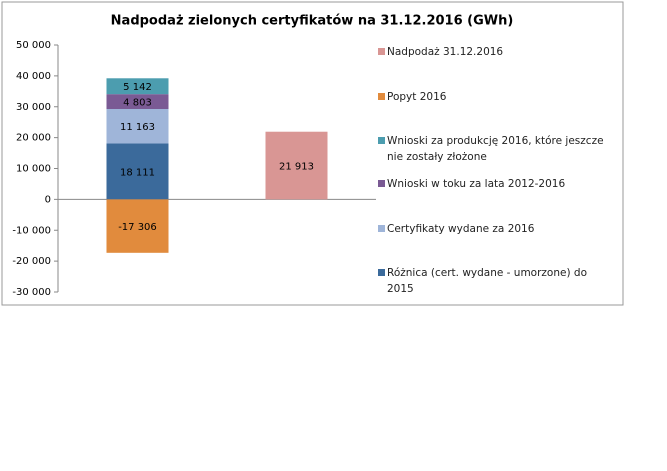 Image resolution: width=667 pixels, height=471 pixels. I want to click on y-tick-label: 10 000, so click(33, 169).